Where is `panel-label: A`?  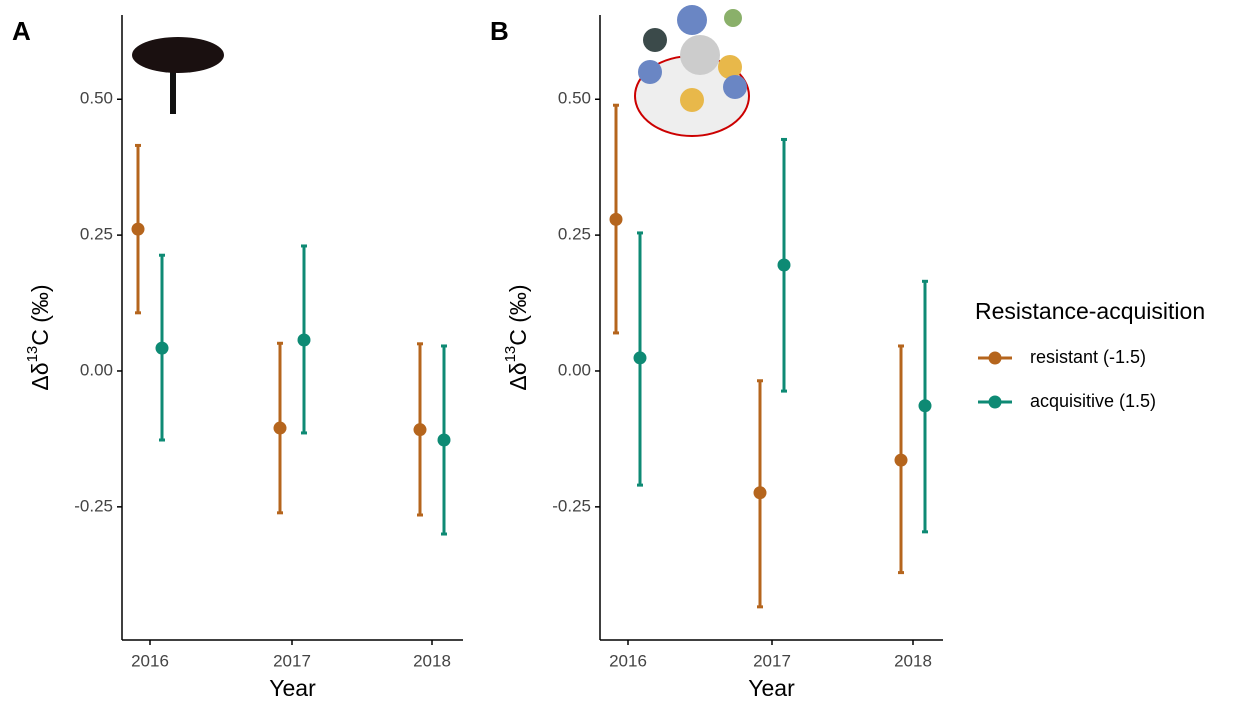
panel-label: A is located at coordinates (21, 31).